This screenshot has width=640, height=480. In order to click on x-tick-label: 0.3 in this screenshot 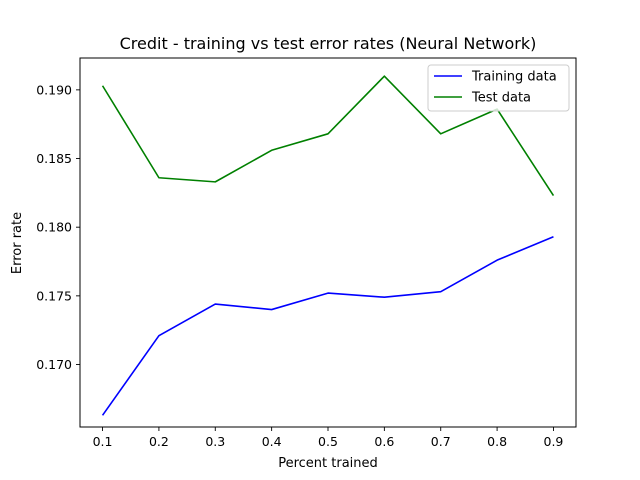, I will do `click(215, 441)`.